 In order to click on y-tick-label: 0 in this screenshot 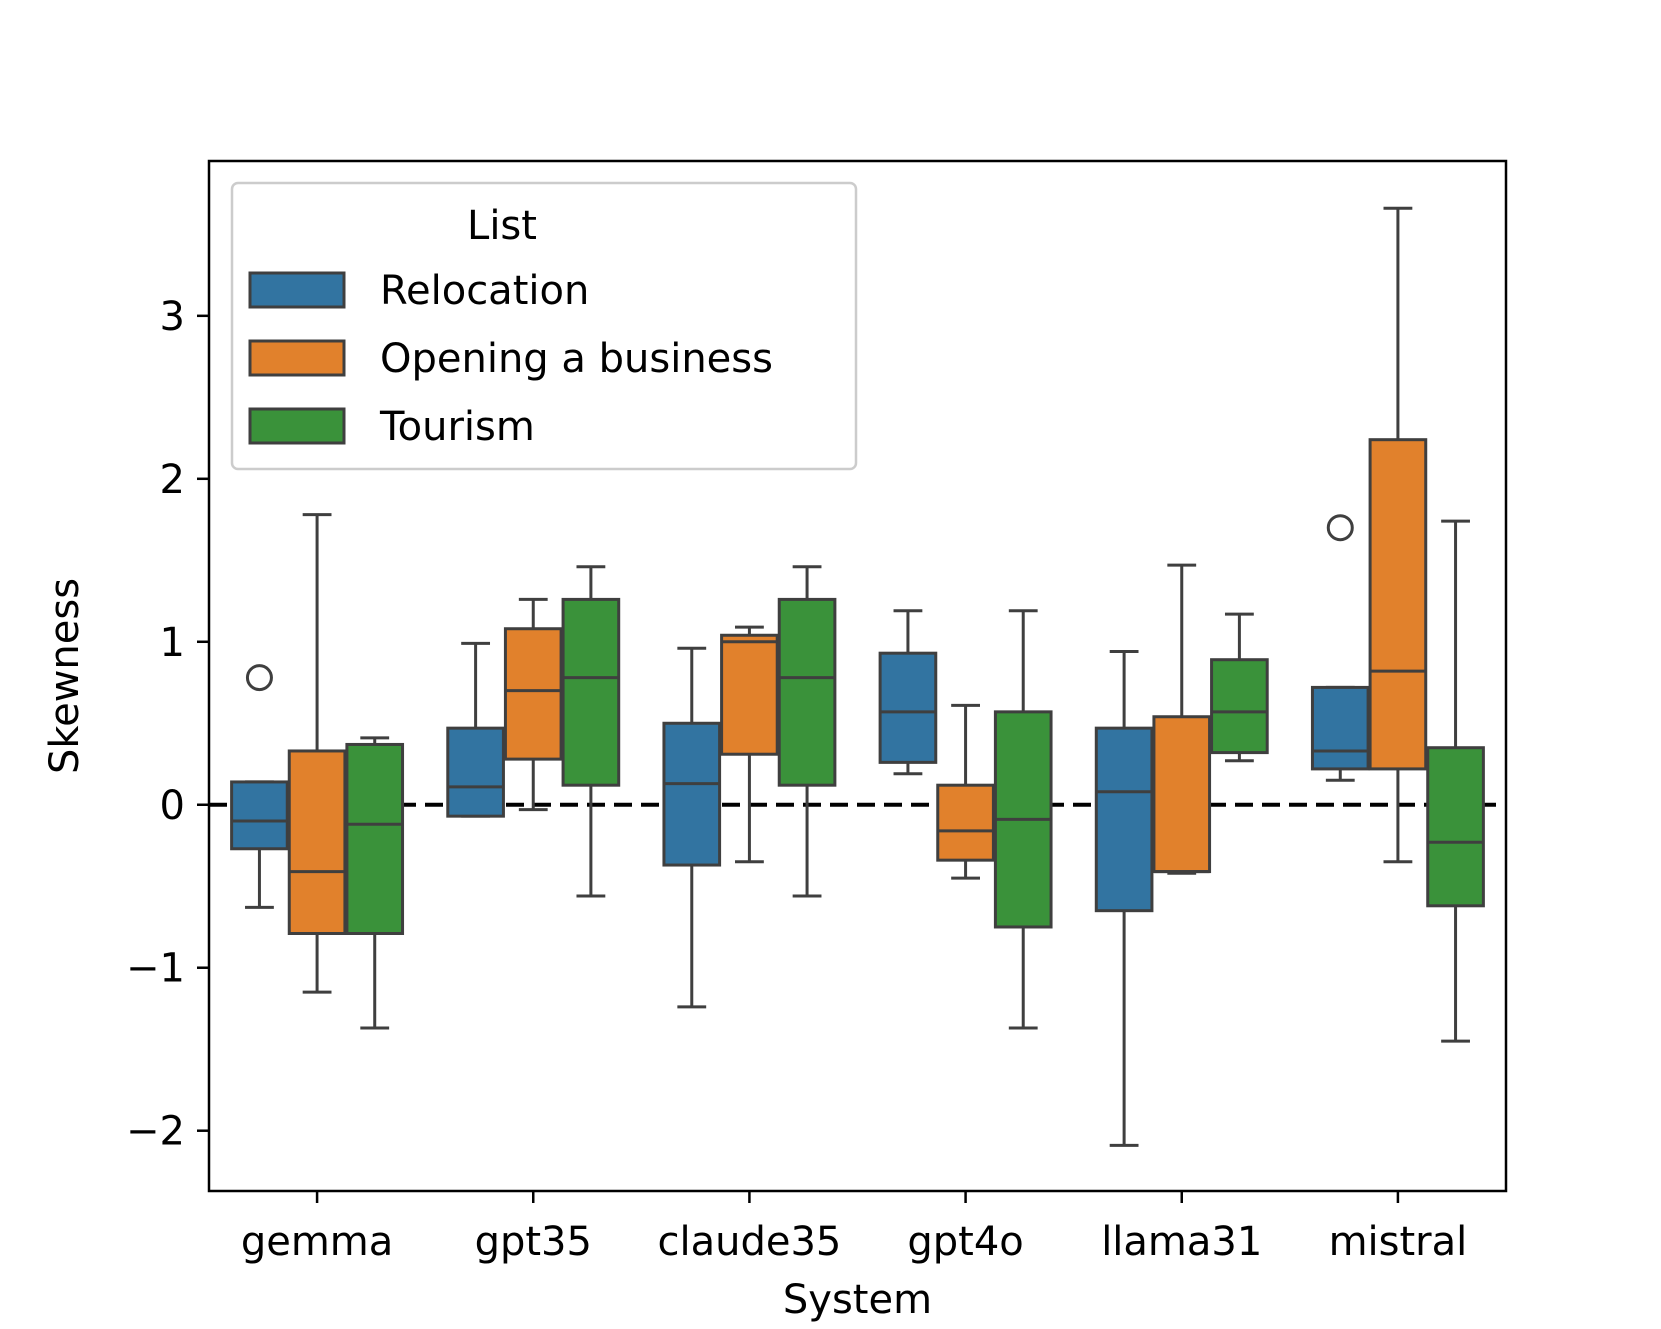, I will do `click(172, 806)`.